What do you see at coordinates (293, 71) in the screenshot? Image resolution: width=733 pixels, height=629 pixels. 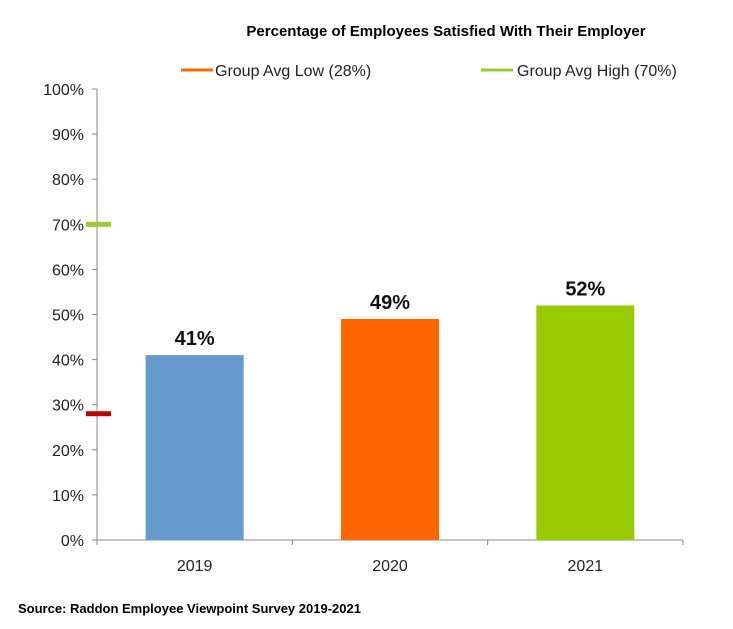 I see `legend-label-low: Group Avg Low (28%)` at bounding box center [293, 71].